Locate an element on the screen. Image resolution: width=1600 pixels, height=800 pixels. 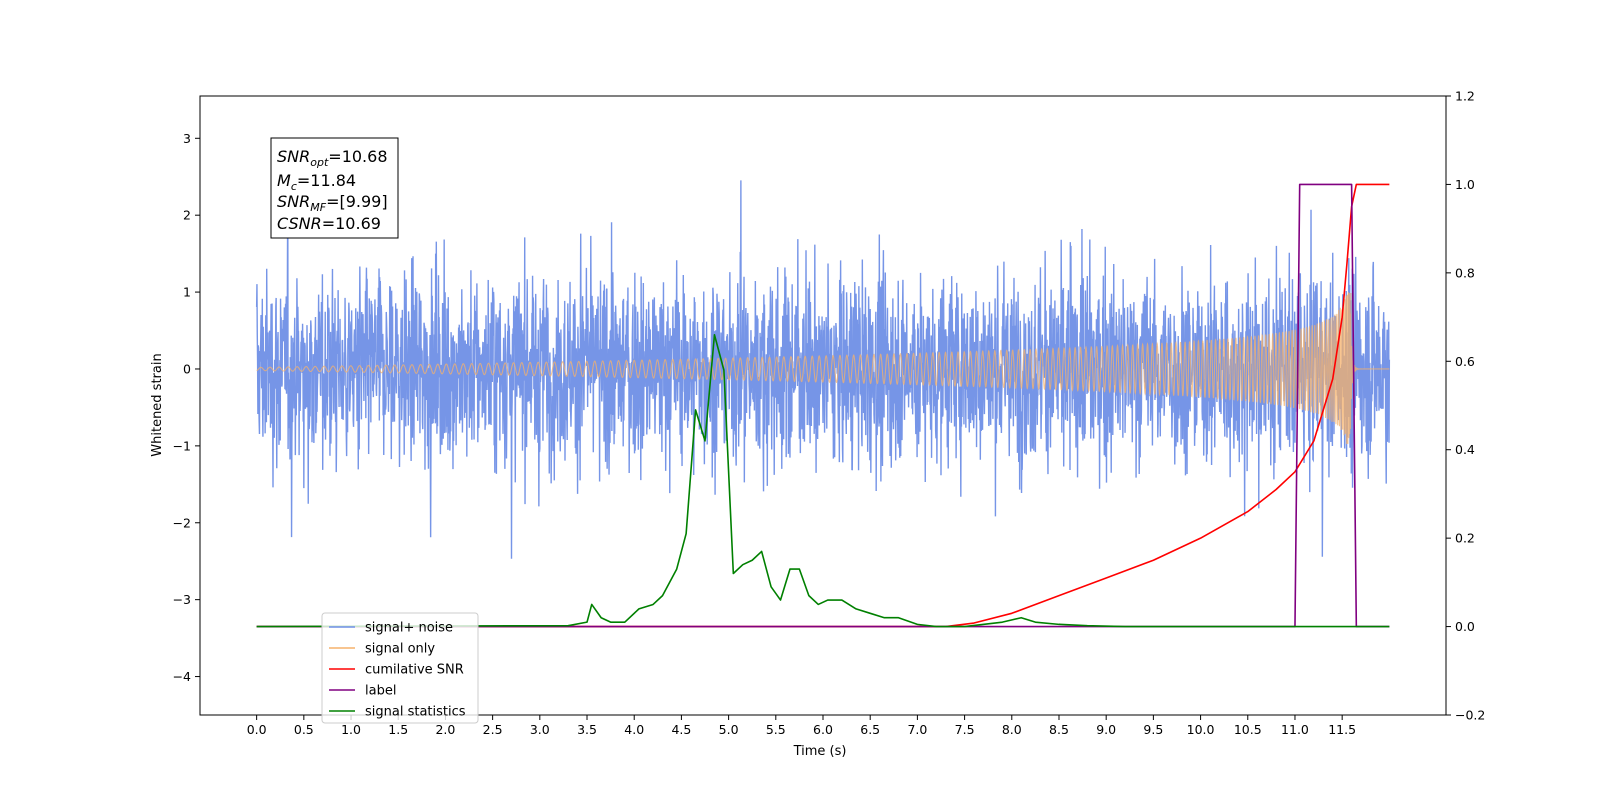
snr-mf-sub: MF is located at coordinates (318, 207).